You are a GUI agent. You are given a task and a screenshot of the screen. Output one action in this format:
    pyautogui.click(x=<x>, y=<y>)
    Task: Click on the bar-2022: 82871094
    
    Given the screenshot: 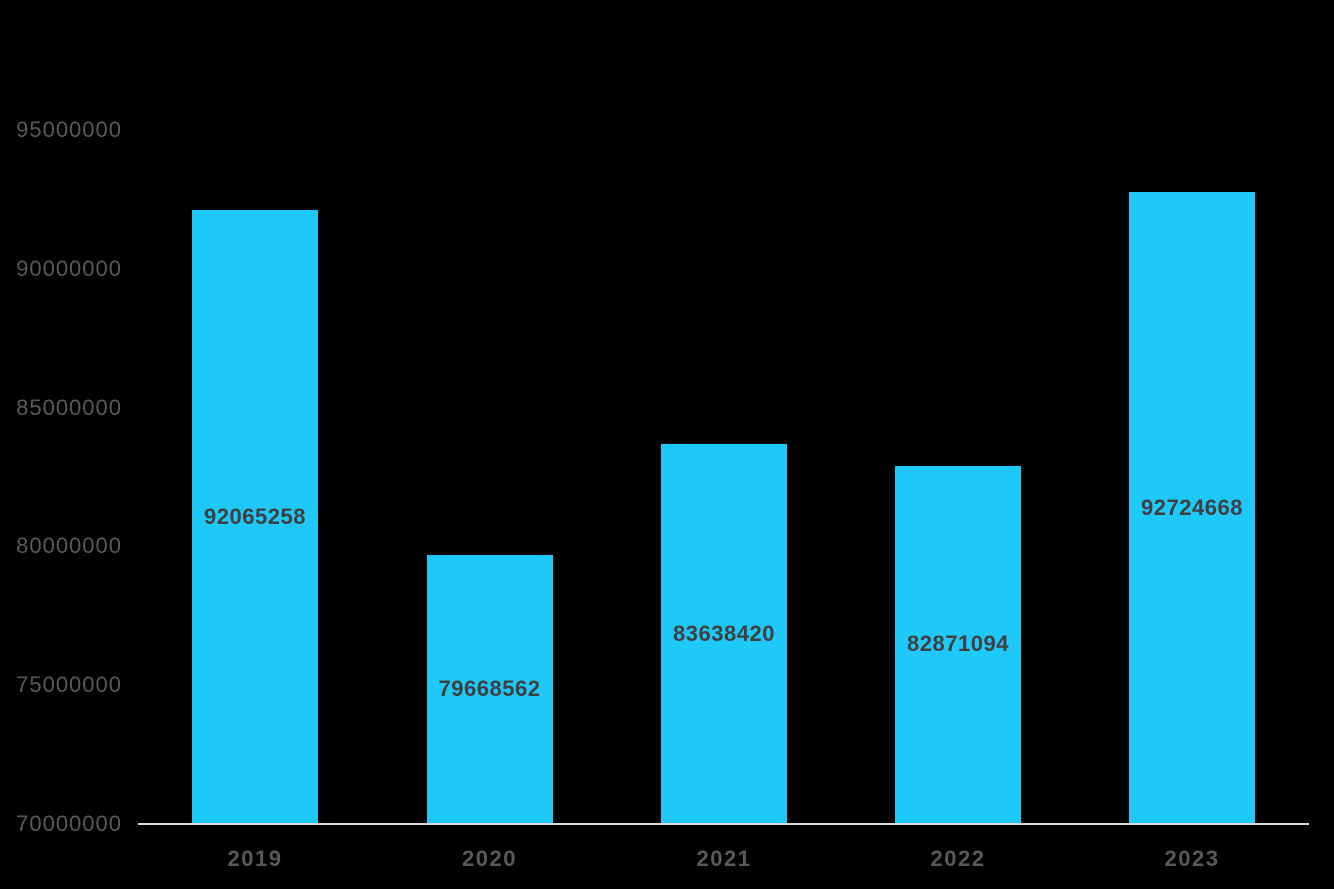 What is the action you would take?
    pyautogui.click(x=958, y=644)
    